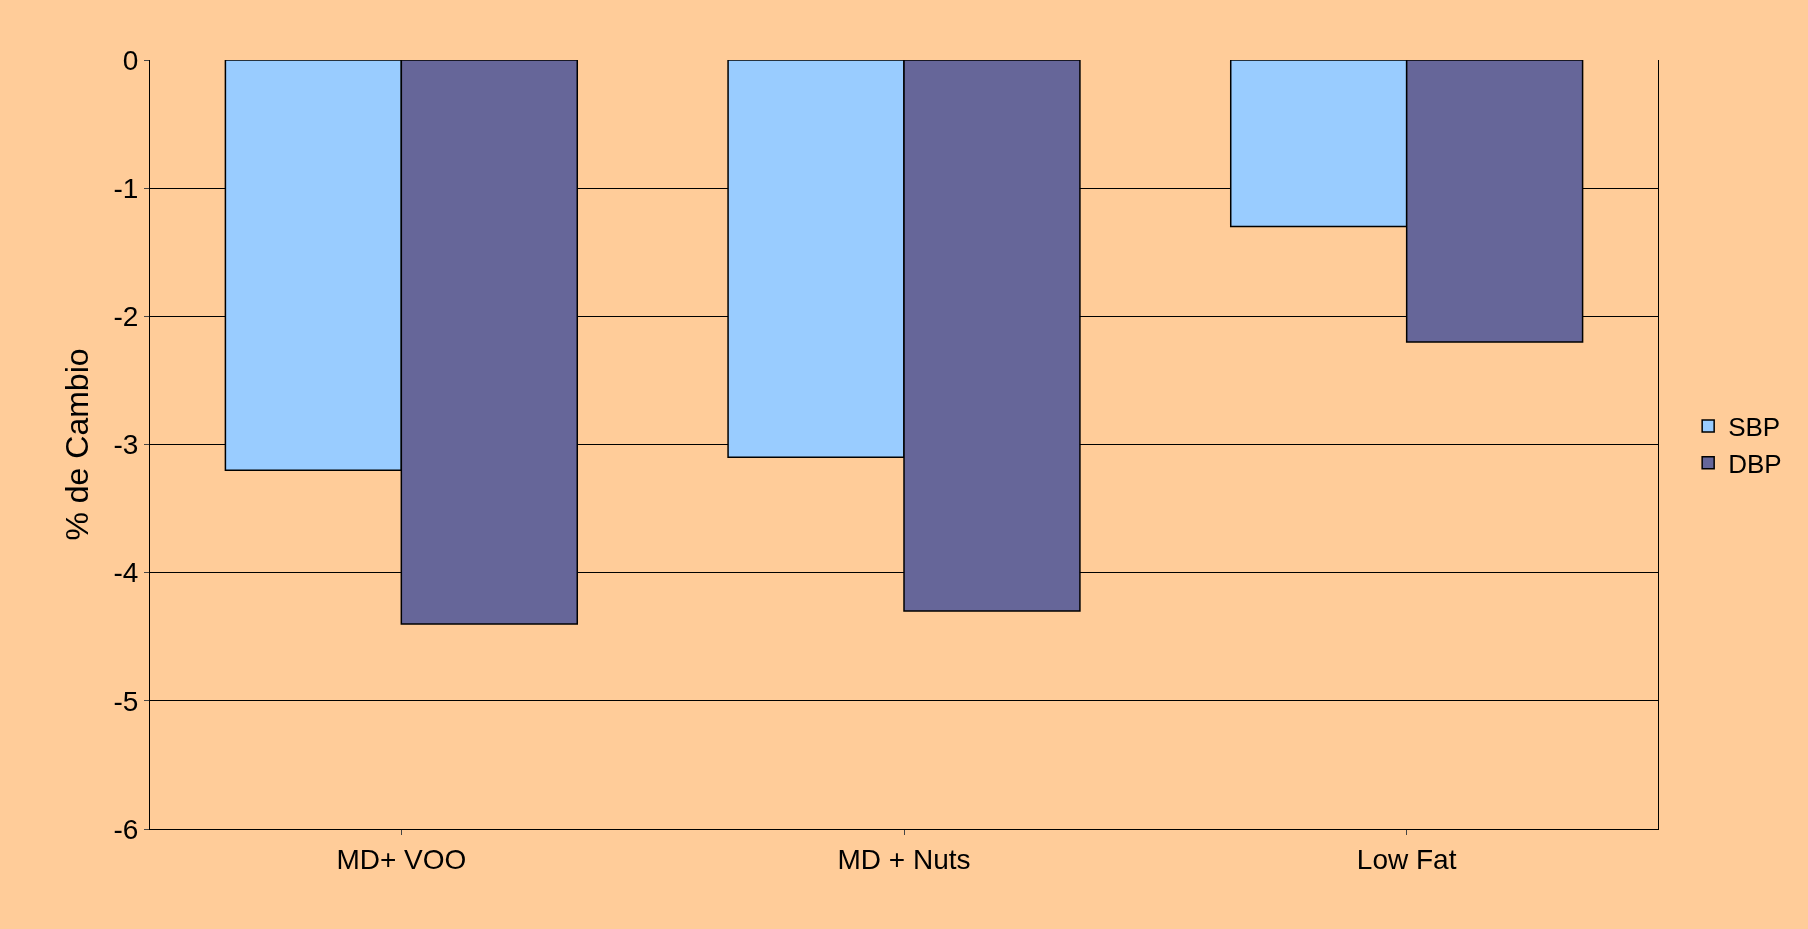  I want to click on y-axis-title: % de Cambio, so click(76, 444).